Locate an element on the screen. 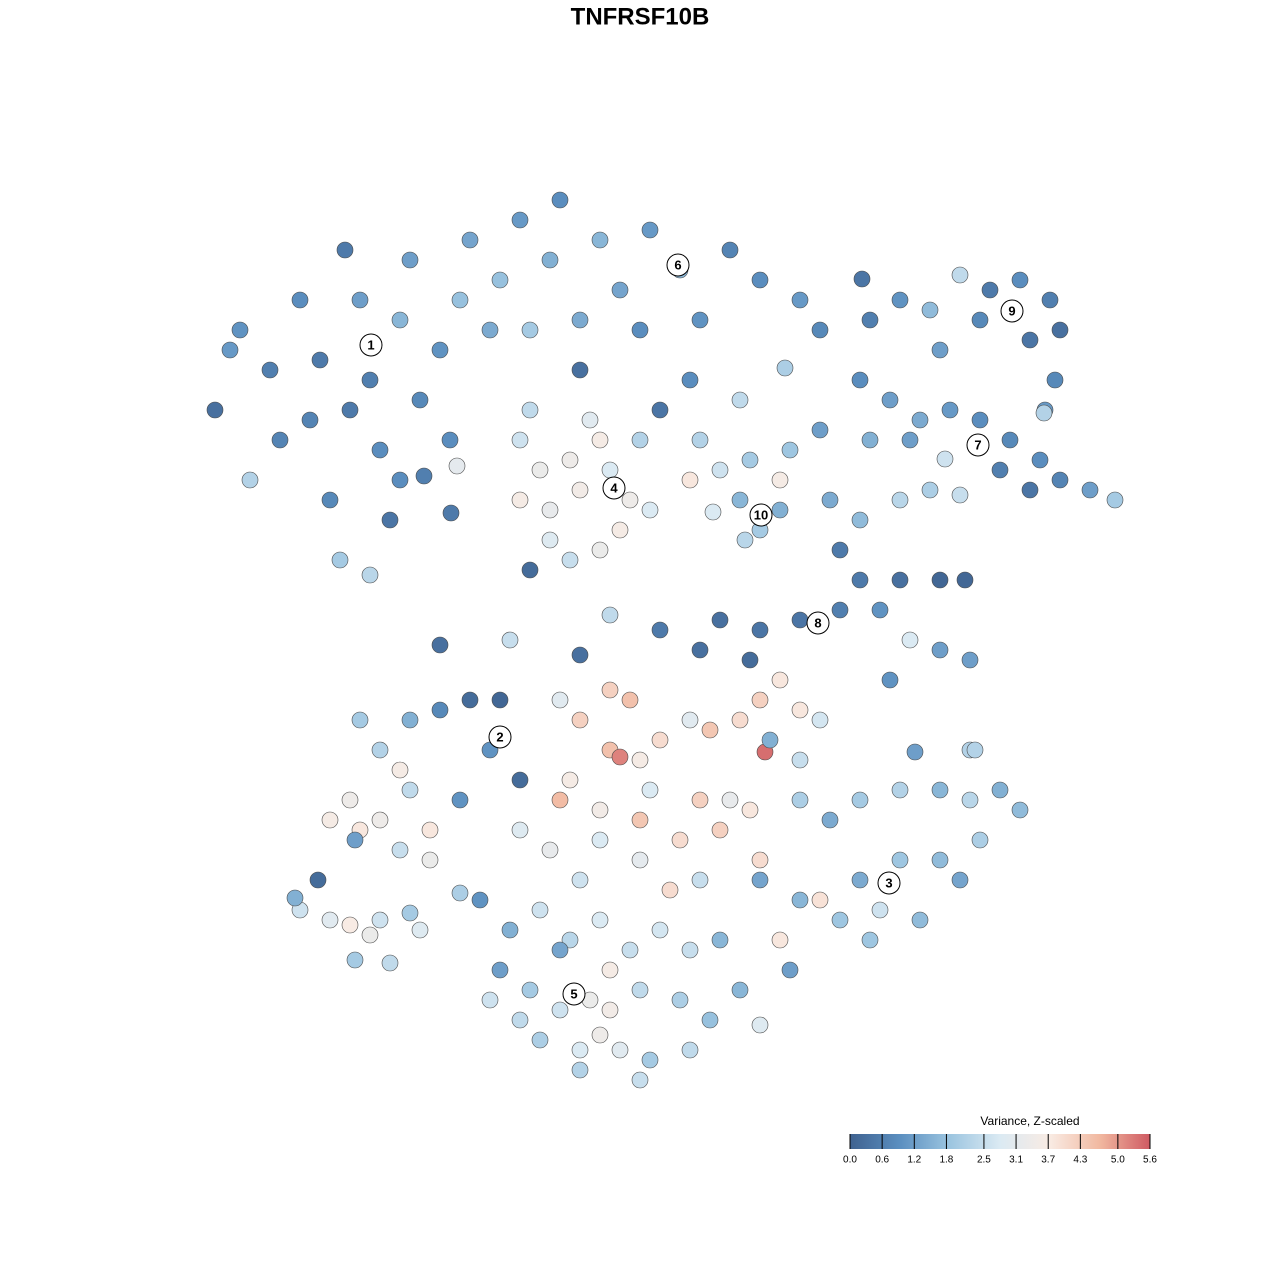 This screenshot has width=1280, height=1280. colorbar-tick-label: 1.8 is located at coordinates (946, 1160).